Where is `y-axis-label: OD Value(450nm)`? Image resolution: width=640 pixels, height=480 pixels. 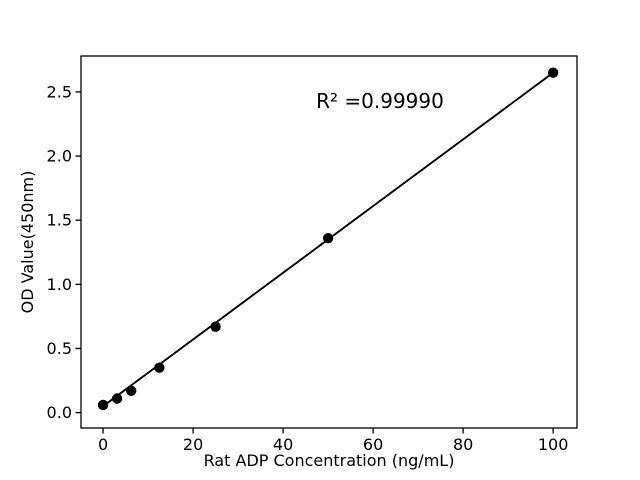
y-axis-label: OD Value(450nm) is located at coordinates (27, 242).